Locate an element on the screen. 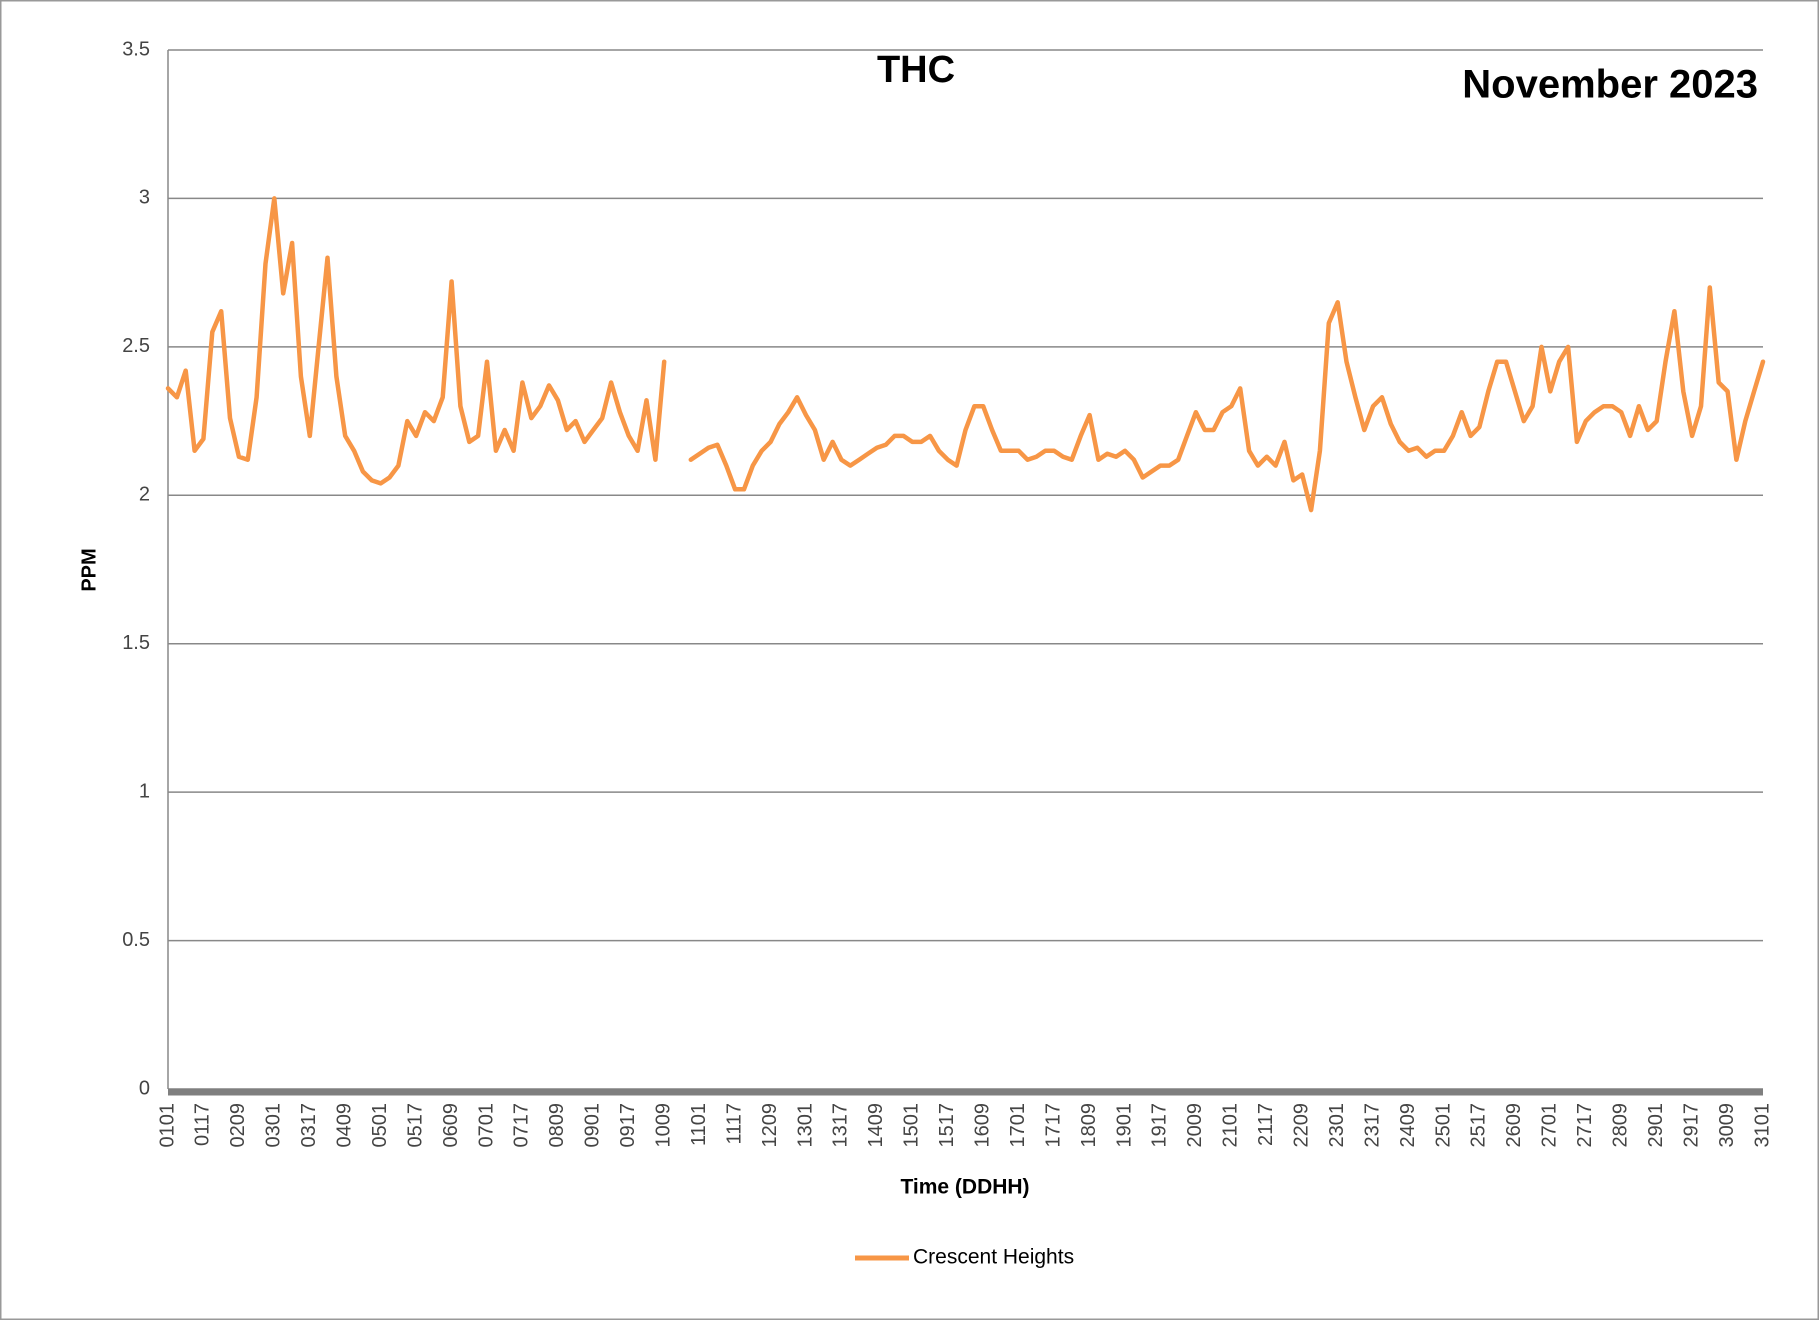 This screenshot has height=1320, width=1819. x-tick-label: 0609 is located at coordinates (451, 1125).